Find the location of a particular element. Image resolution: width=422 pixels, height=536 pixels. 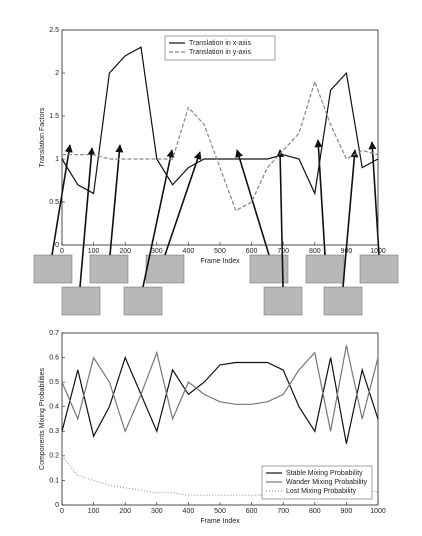

y-tick-label: 1 is located at coordinates (57, 159).